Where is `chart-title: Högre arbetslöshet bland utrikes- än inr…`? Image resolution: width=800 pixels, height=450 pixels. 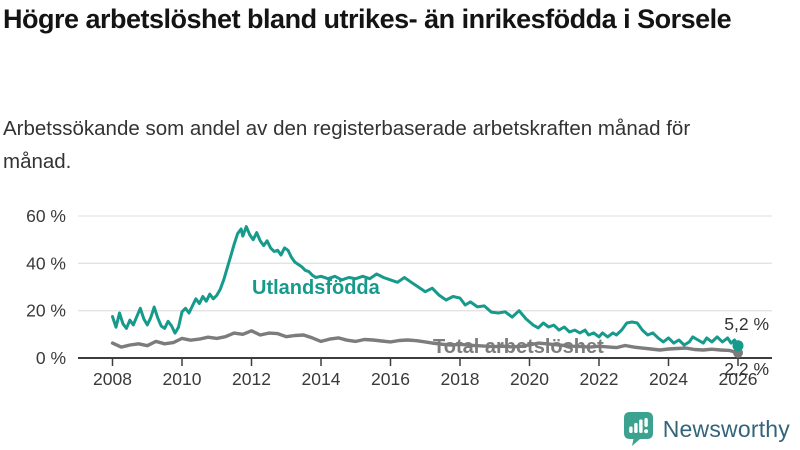 chart-title: Högre arbetslöshet bland utrikes- än inr… is located at coordinates (367, 19).